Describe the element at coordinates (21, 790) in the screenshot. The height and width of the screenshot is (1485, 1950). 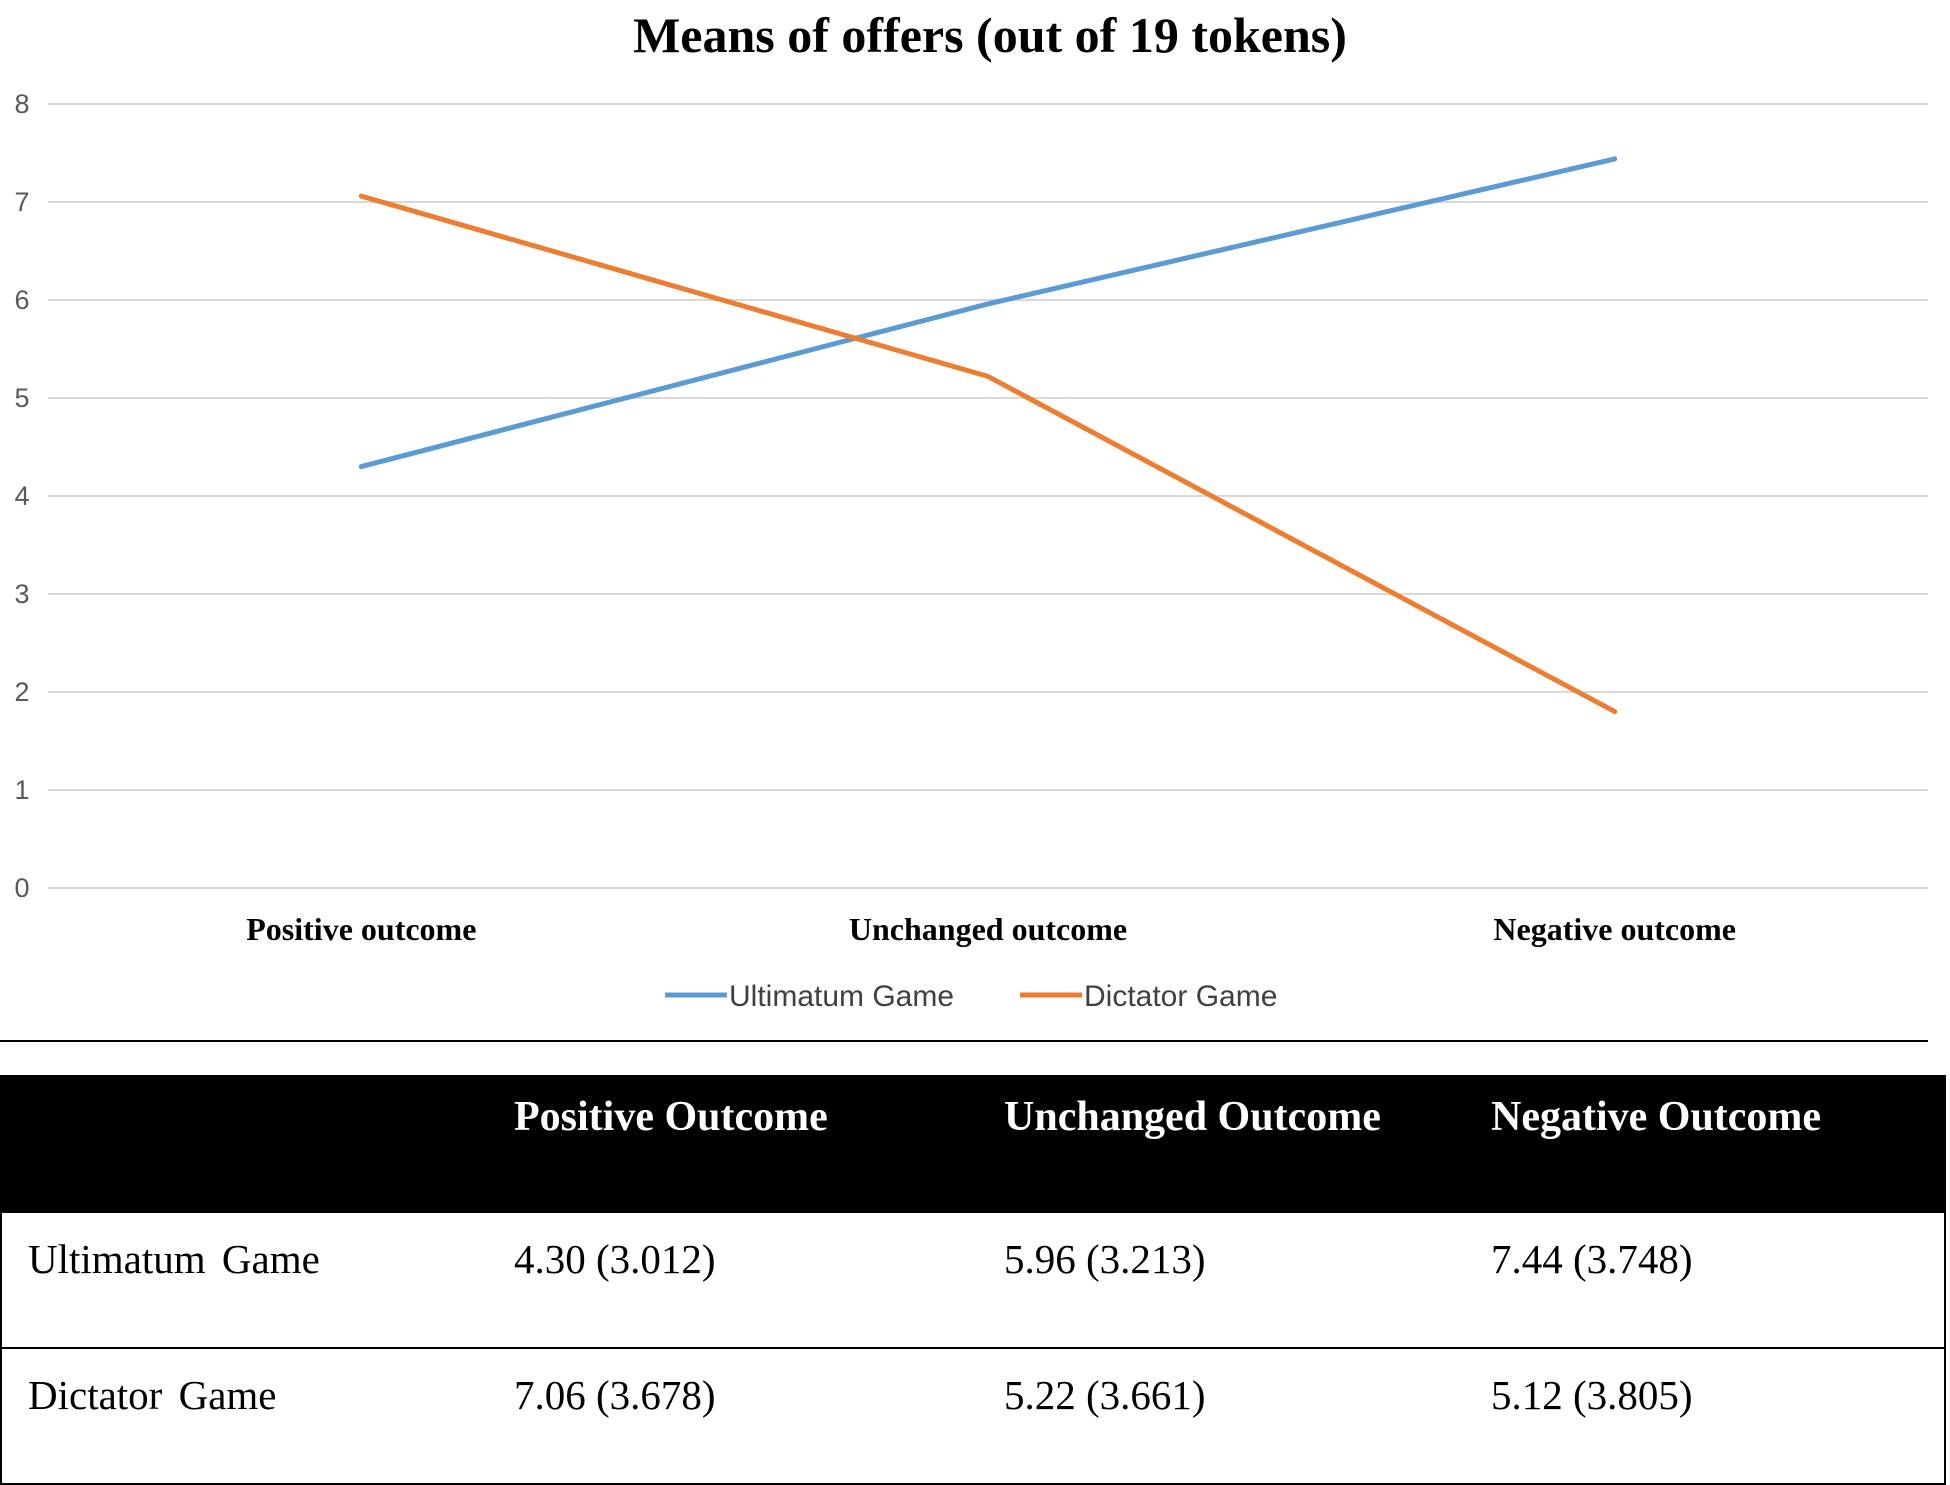
I see `y-tick-label: 1` at that location.